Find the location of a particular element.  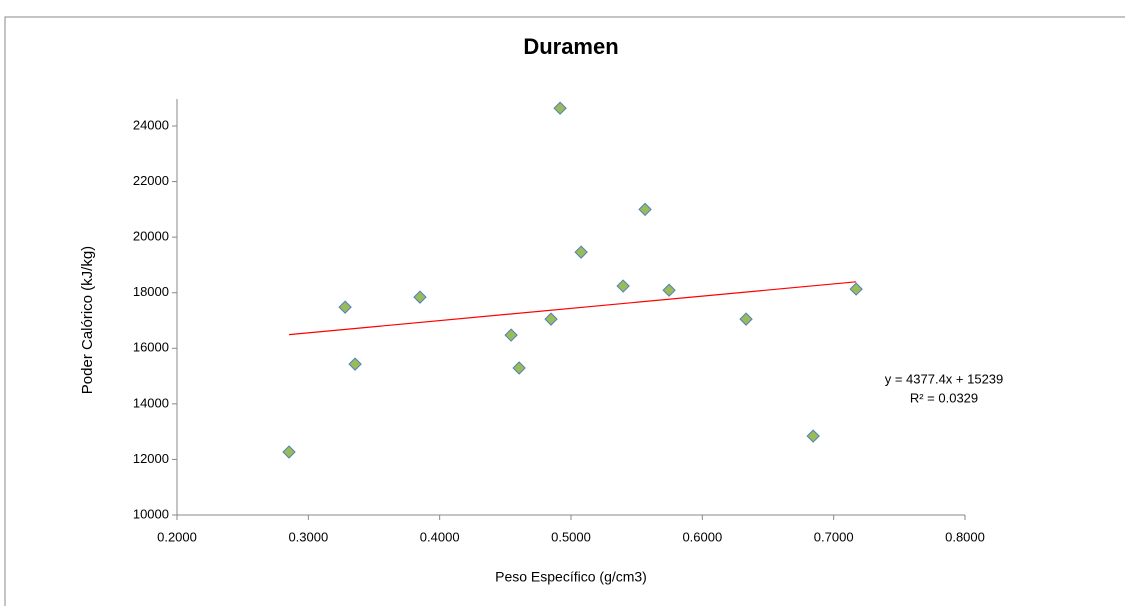

y-tick-label: 18000 is located at coordinates (151, 291).